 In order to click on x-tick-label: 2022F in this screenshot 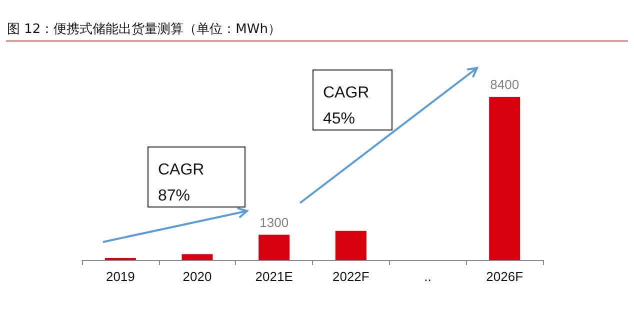, I will do `click(351, 276)`.